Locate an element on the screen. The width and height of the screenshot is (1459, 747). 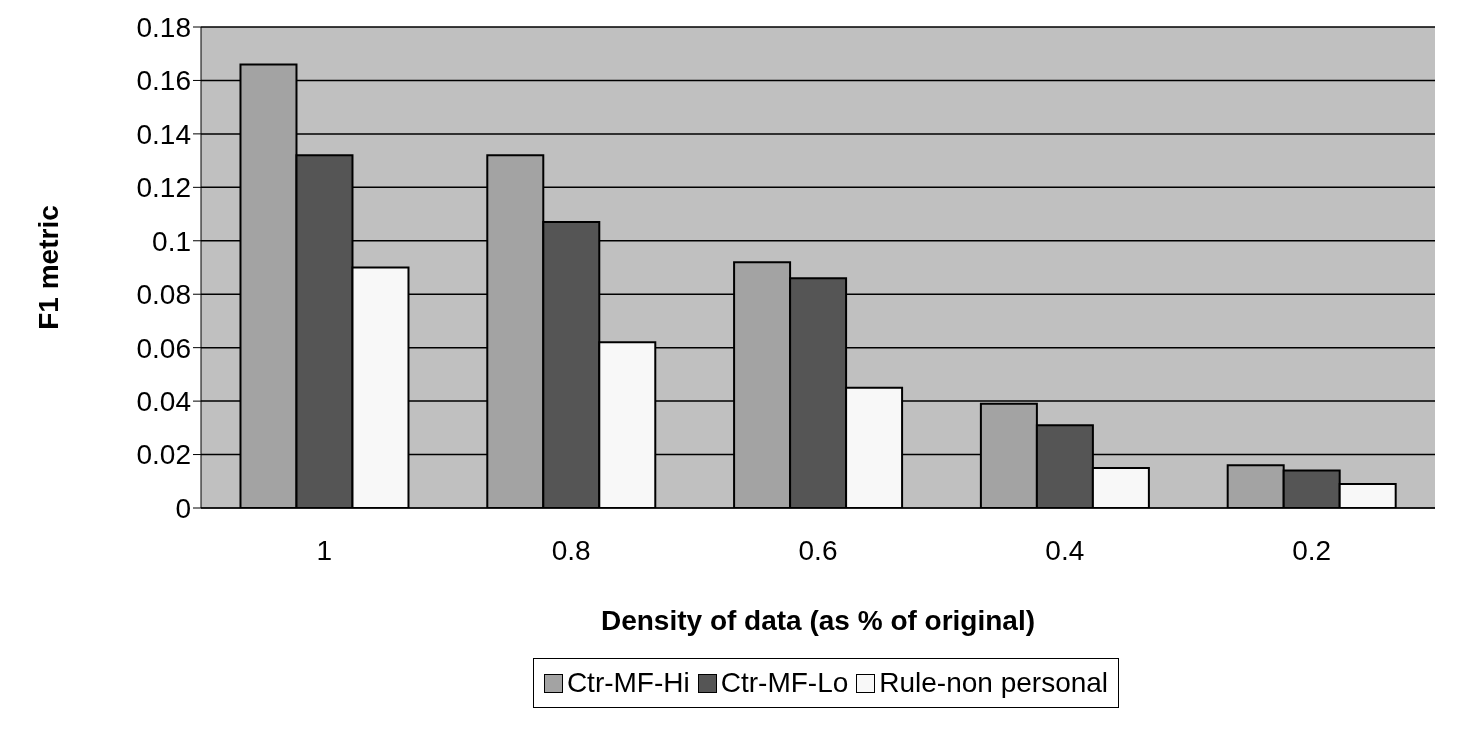
y-tick-label: 0.16 is located at coordinates (163, 81).